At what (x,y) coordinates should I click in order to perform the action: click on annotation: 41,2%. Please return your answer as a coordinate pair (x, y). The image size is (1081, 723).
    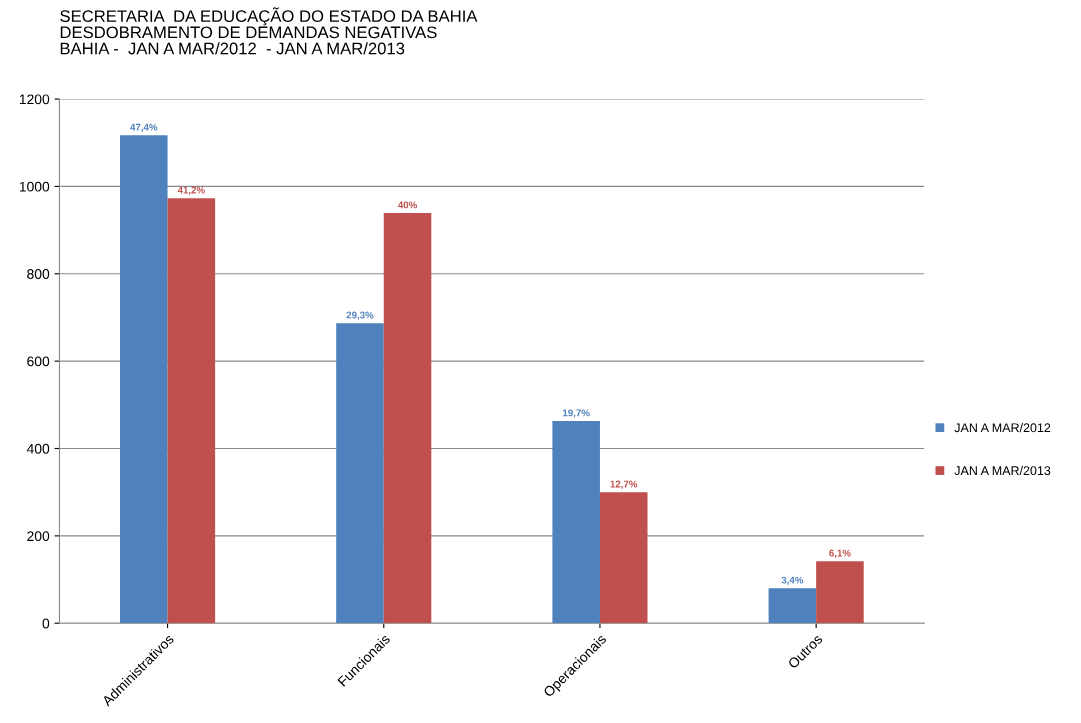
    Looking at the image, I should click on (191, 190).